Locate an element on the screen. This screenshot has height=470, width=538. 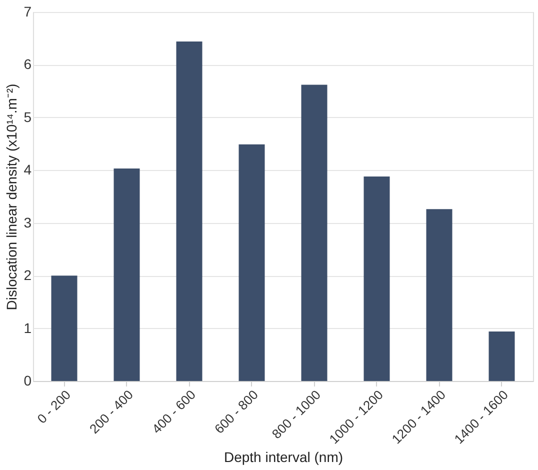
y-tick-label: 1 is located at coordinates (28, 328).